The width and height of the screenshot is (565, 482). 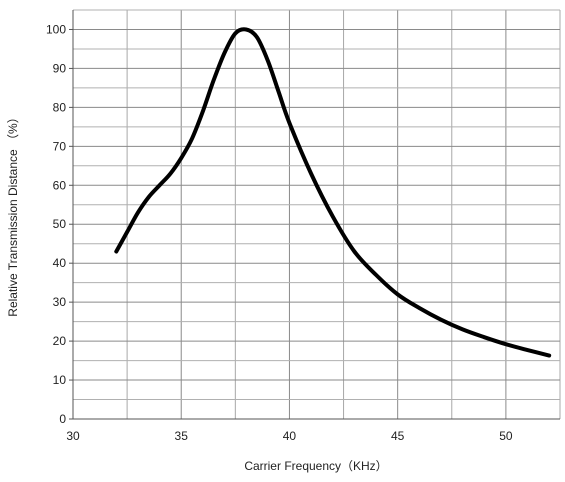 What do you see at coordinates (60, 185) in the screenshot?
I see `y-tick-label: 60` at bounding box center [60, 185].